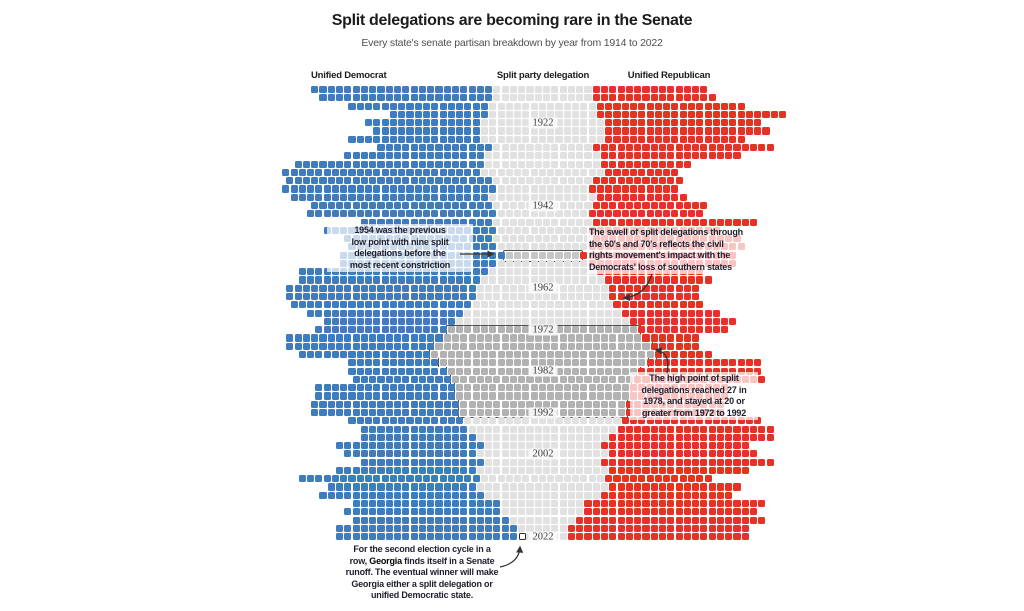 This screenshot has width=1024, height=611. Describe the element at coordinates (571, 470) in the screenshot. I see `split-square-2006` at that location.